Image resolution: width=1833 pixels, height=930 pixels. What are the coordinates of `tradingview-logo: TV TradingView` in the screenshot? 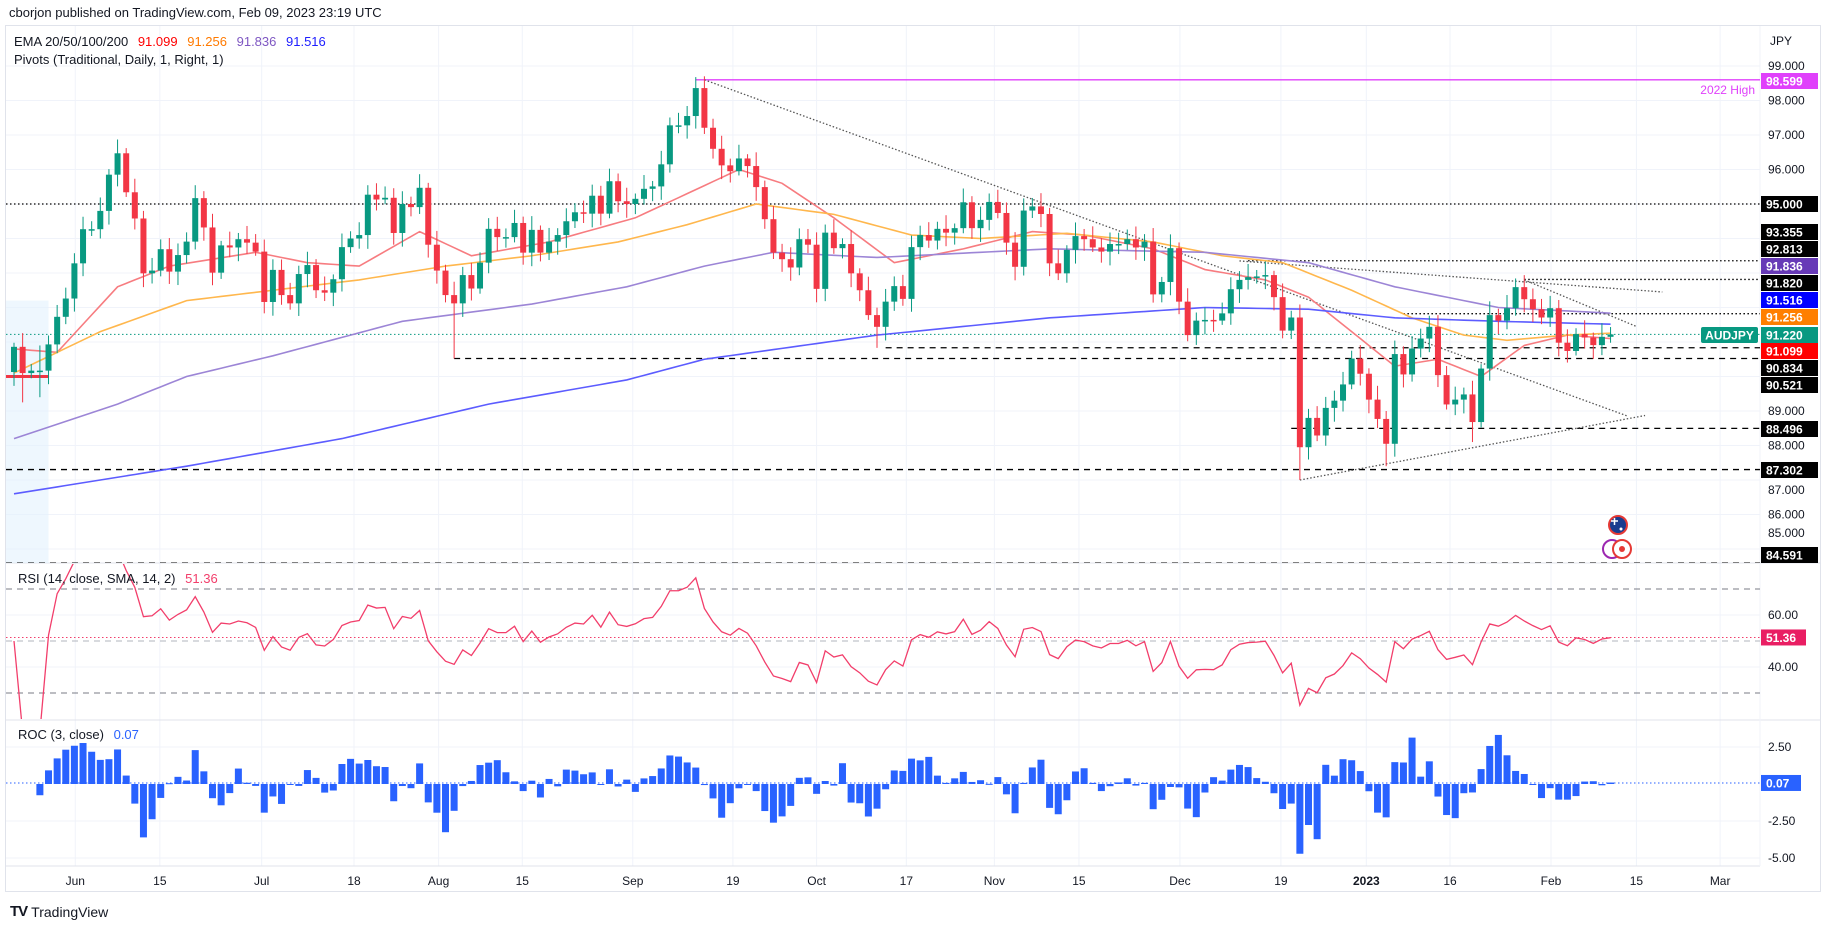 It's located at (59, 911).